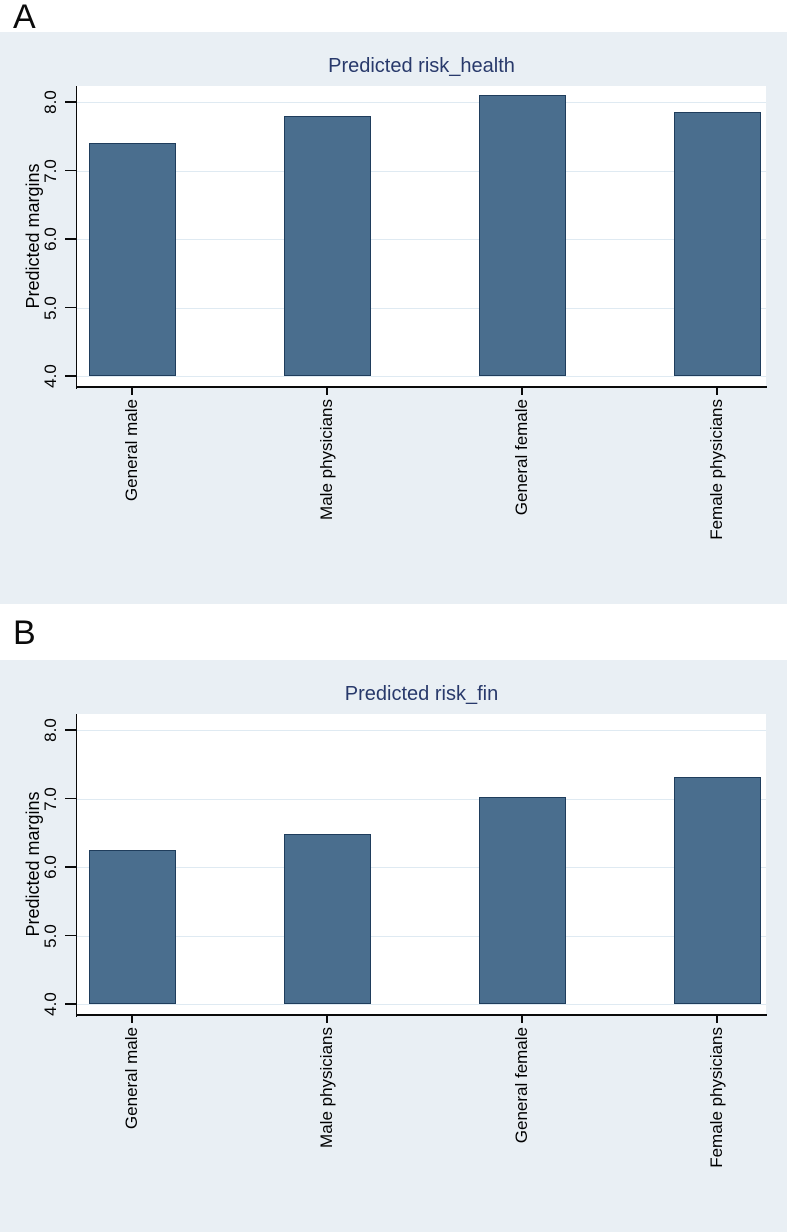 The width and height of the screenshot is (787, 1232). Describe the element at coordinates (24, 18) in the screenshot. I see `panel-label-a: A` at that location.